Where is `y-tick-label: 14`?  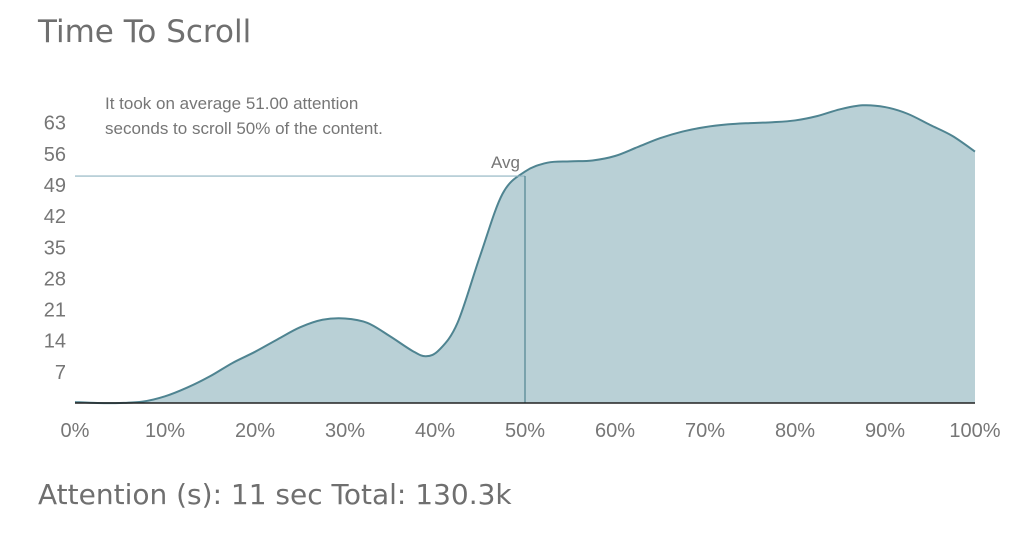 y-tick-label: 14 is located at coordinates (55, 342).